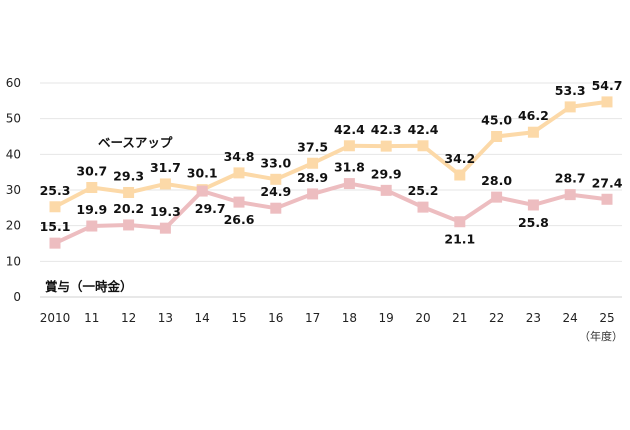 The height and width of the screenshot is (430, 630). I want to click on x-tick-label: 23, so click(533, 318).